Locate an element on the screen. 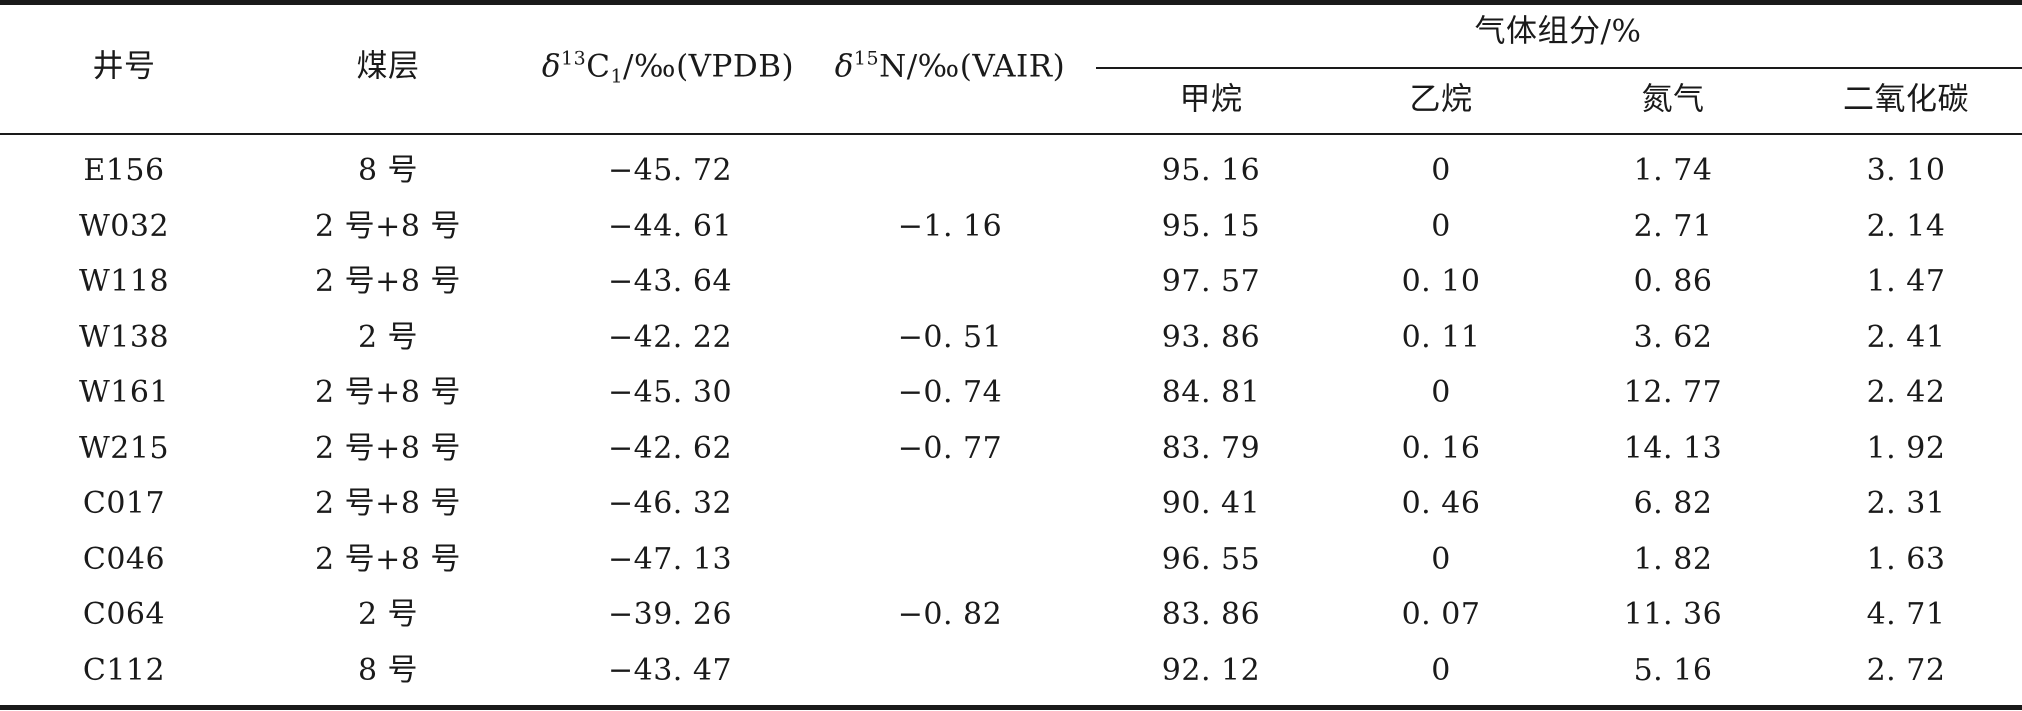  cell-delta15n: −0. 82 is located at coordinates (950, 614).